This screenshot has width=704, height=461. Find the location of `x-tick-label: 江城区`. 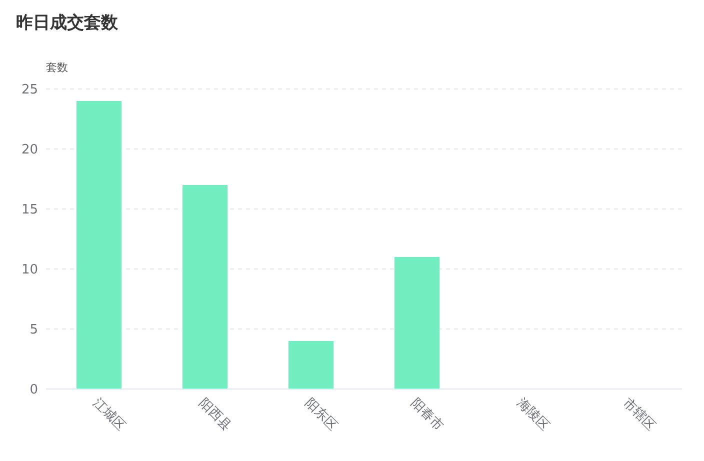

x-tick-label: 江城区 is located at coordinates (109, 415).